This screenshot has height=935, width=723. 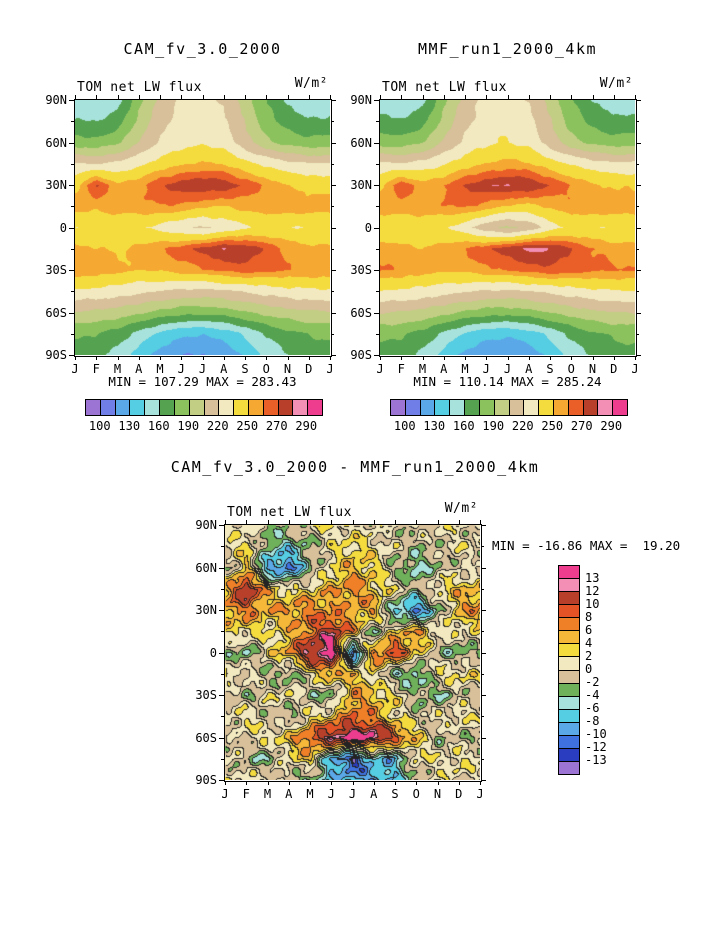 I want to click on mmf-contour-plot, so click(x=507, y=227).